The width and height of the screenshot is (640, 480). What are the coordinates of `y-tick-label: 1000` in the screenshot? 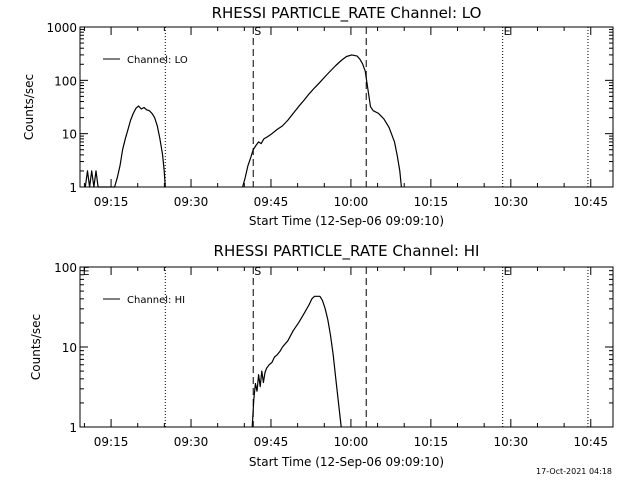 It's located at (61, 28).